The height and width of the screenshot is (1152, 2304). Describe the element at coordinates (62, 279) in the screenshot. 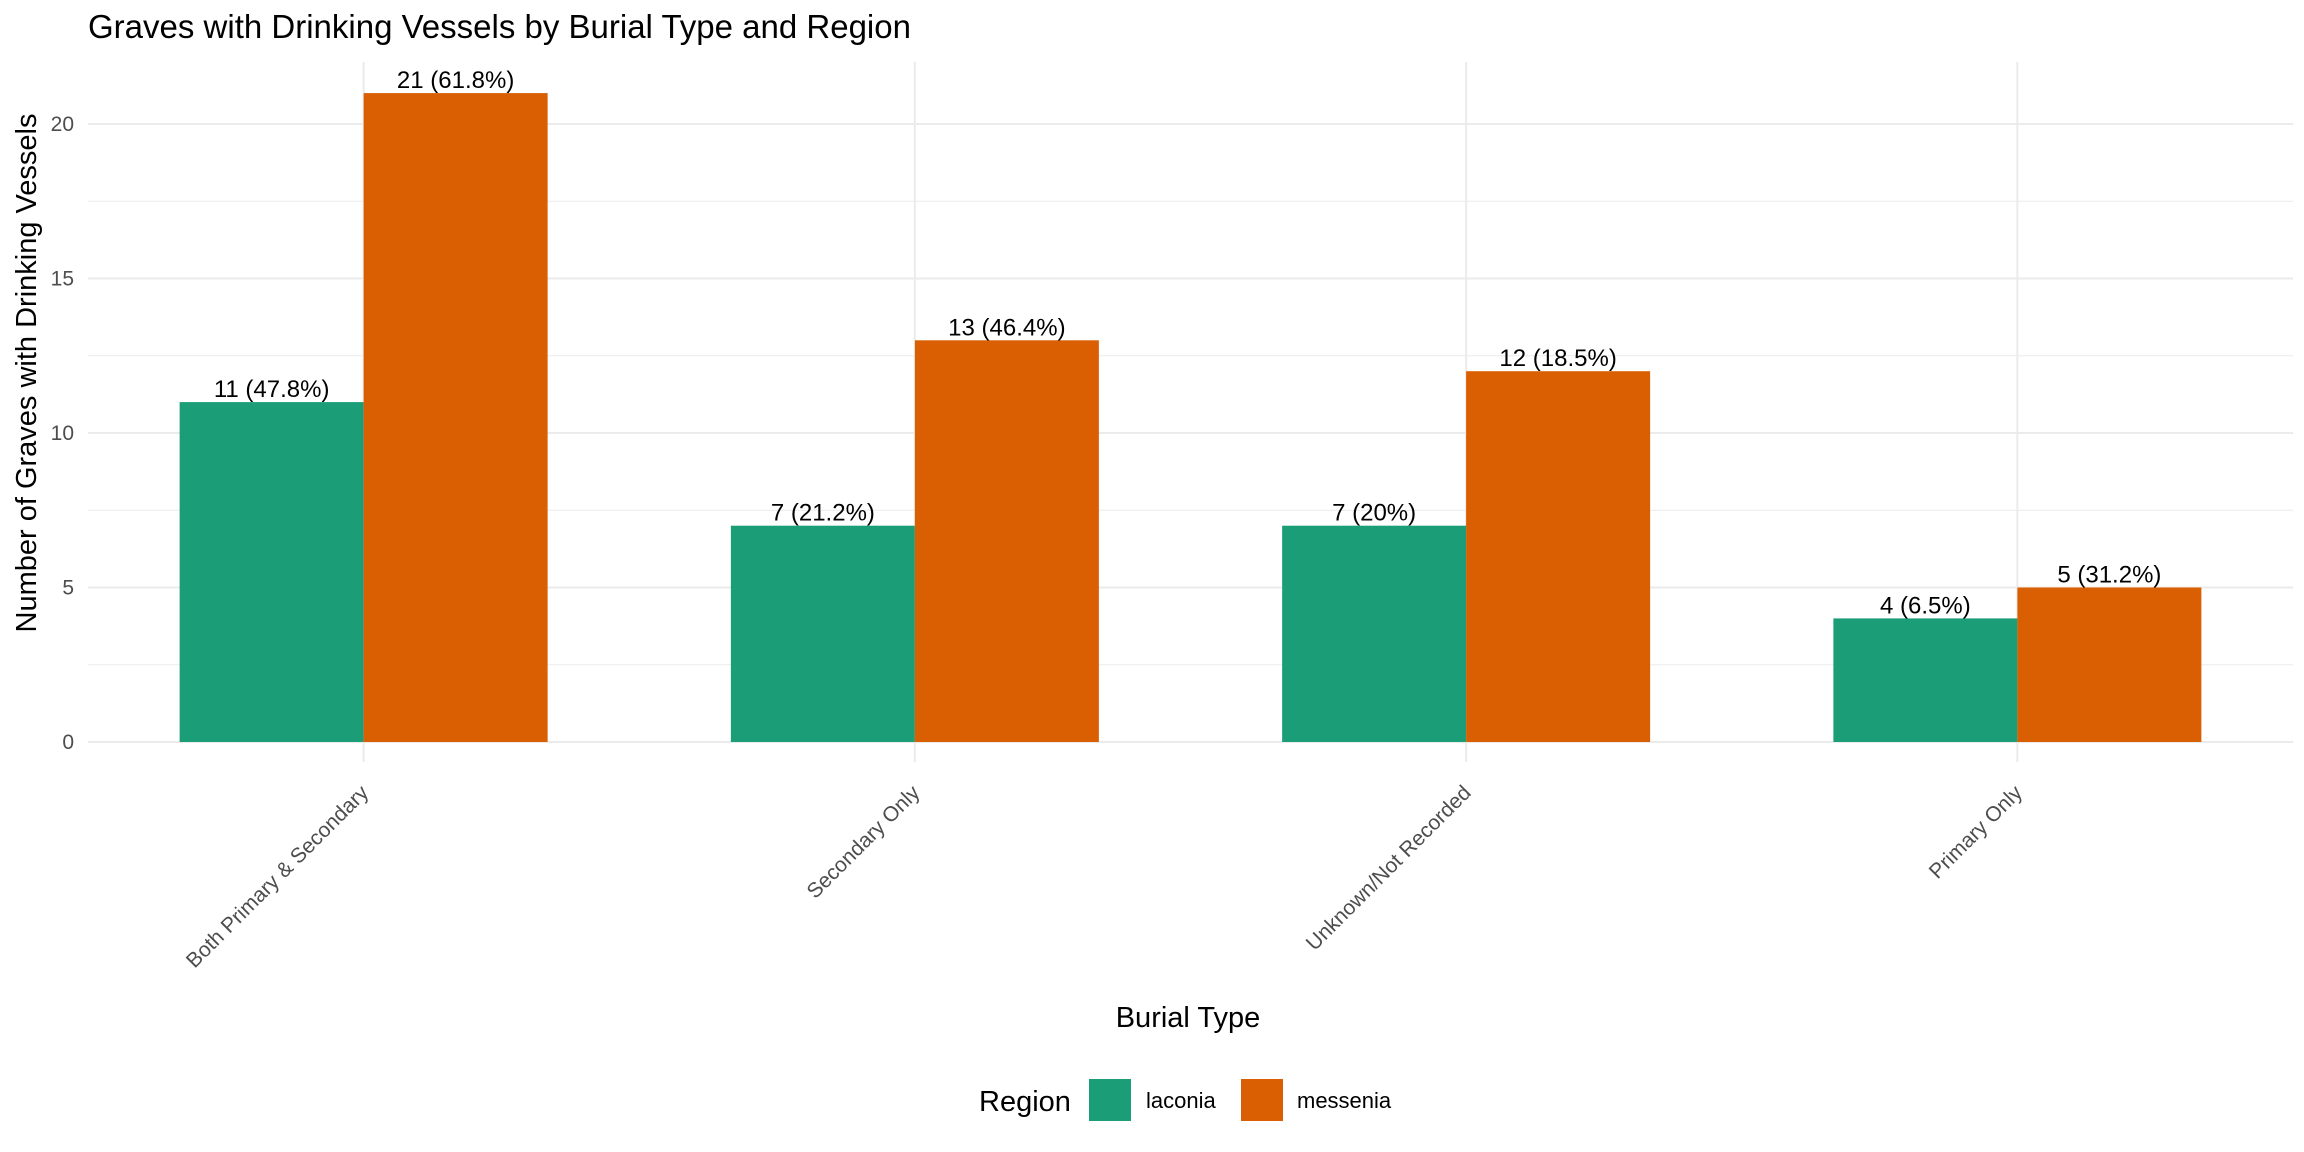

I see `y-tick-label: 15` at that location.